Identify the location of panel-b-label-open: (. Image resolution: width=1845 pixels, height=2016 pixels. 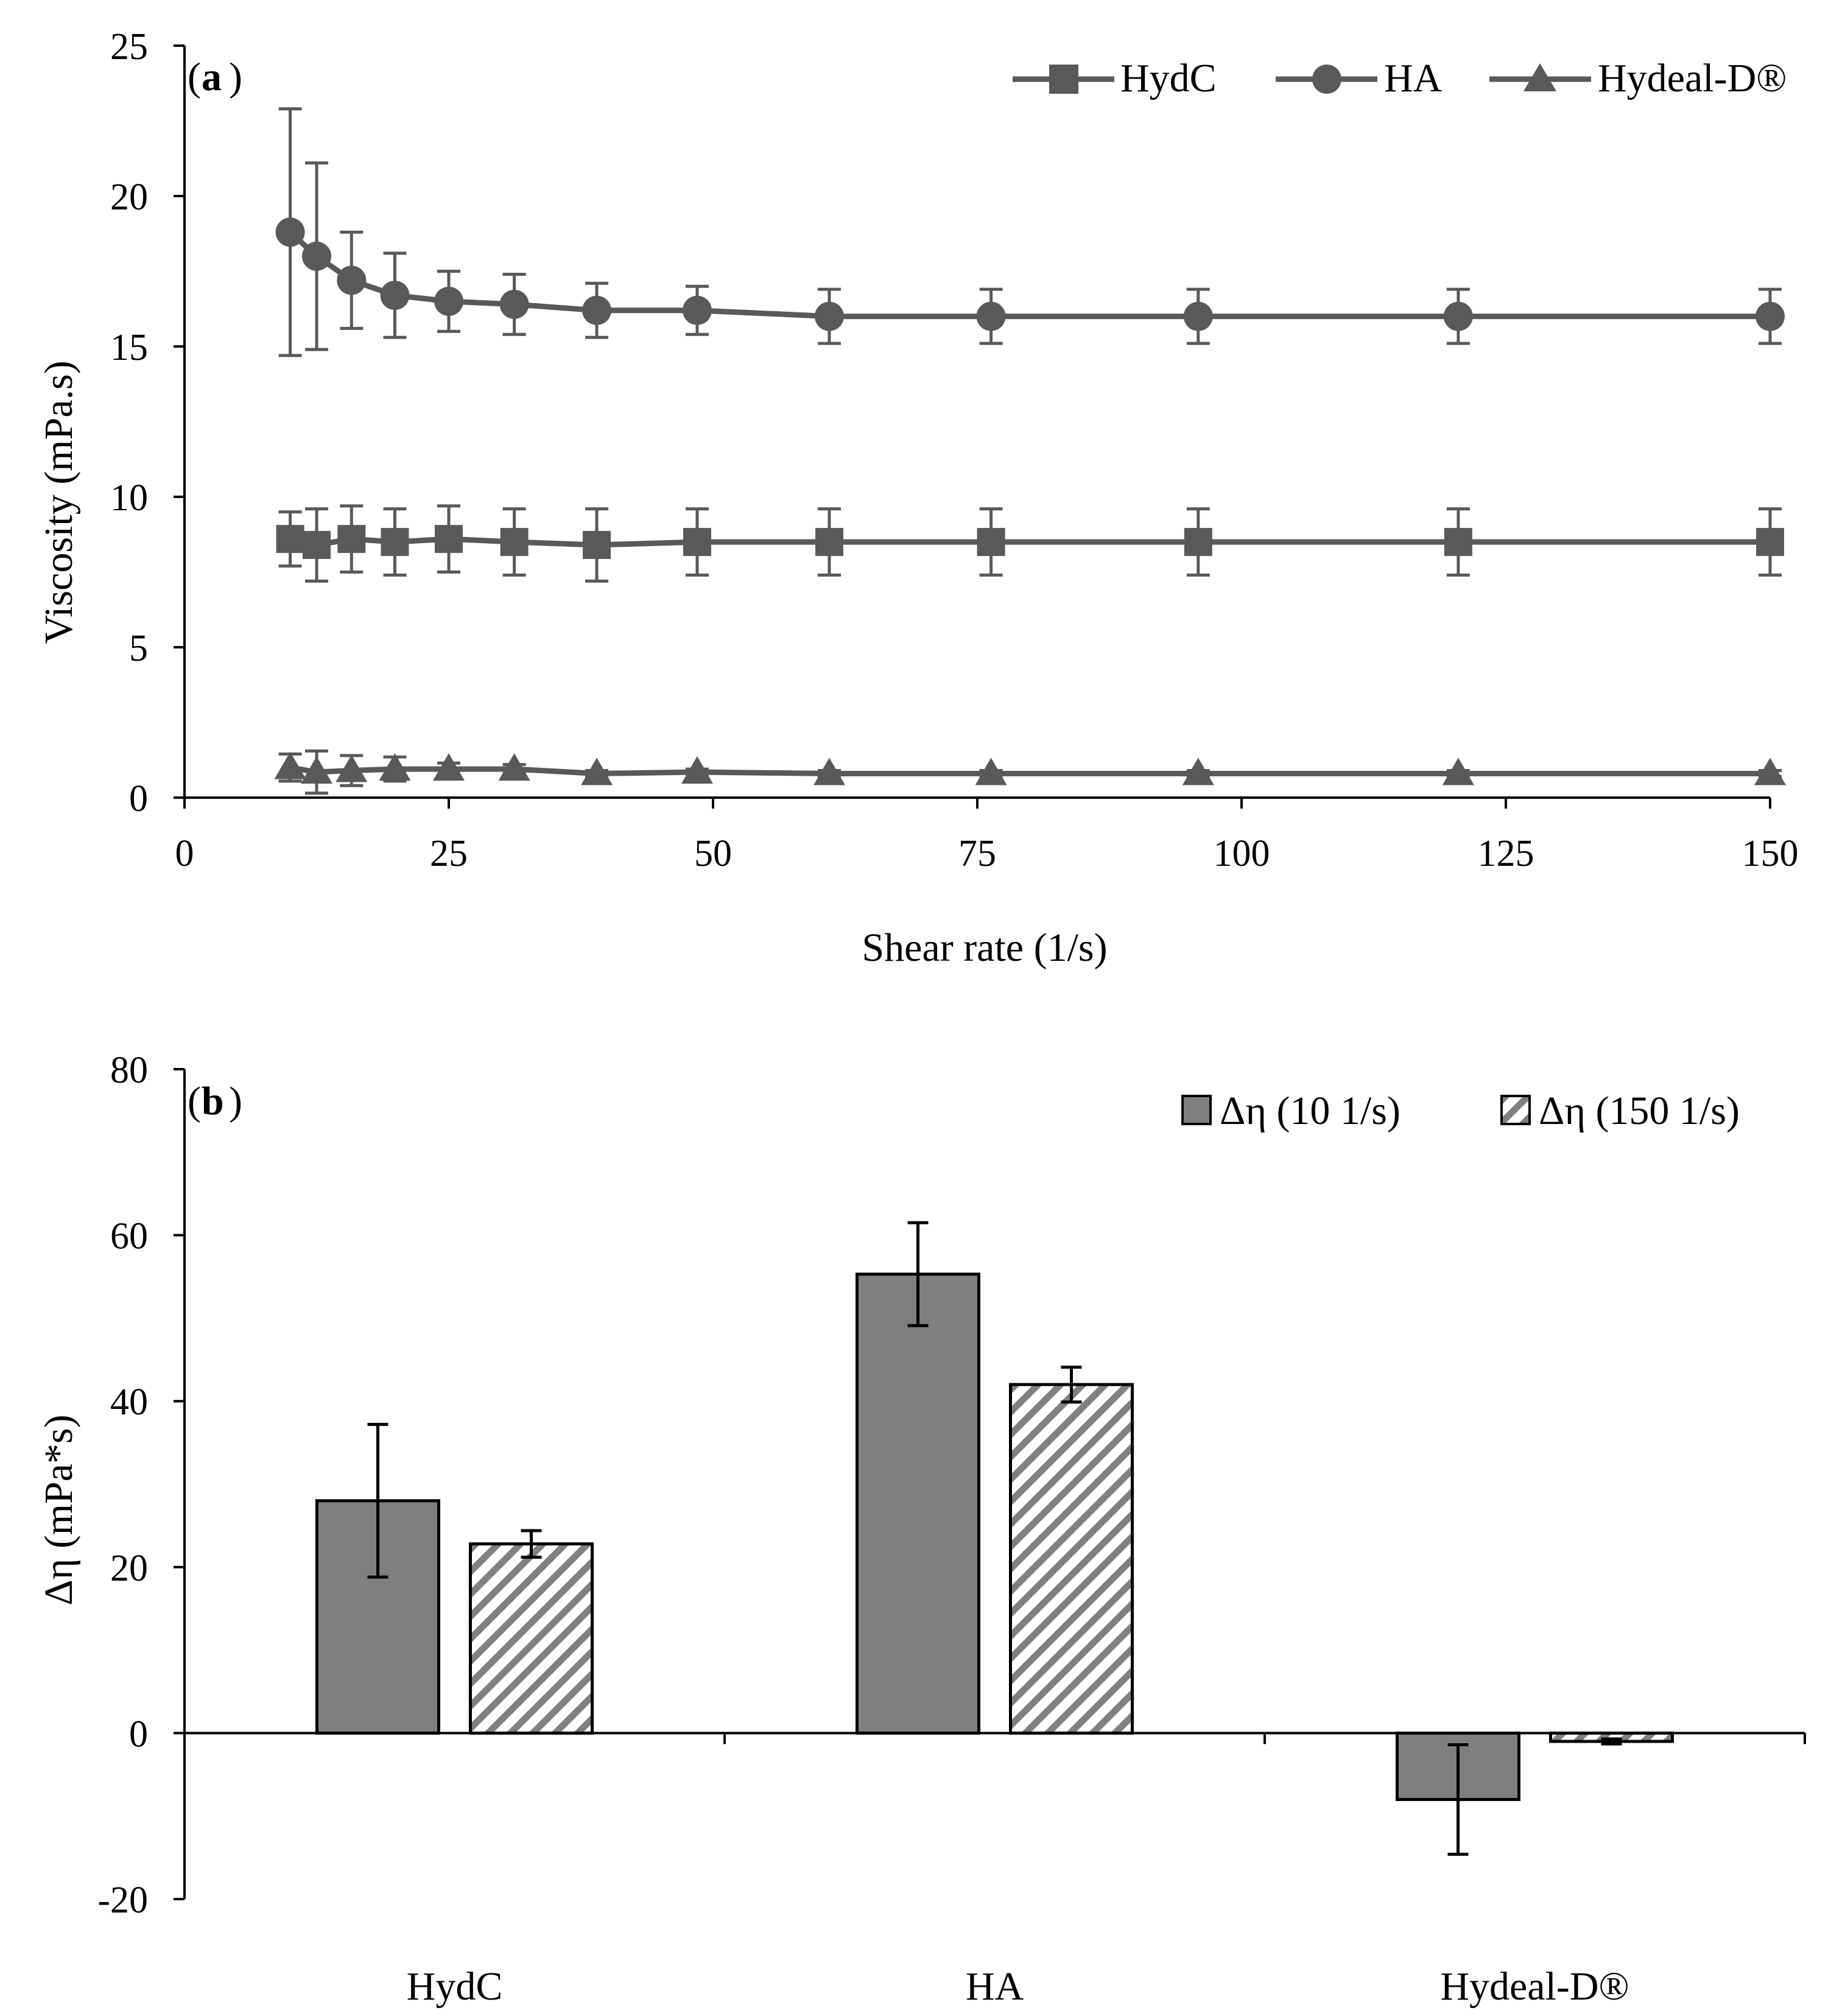
(194, 1101).